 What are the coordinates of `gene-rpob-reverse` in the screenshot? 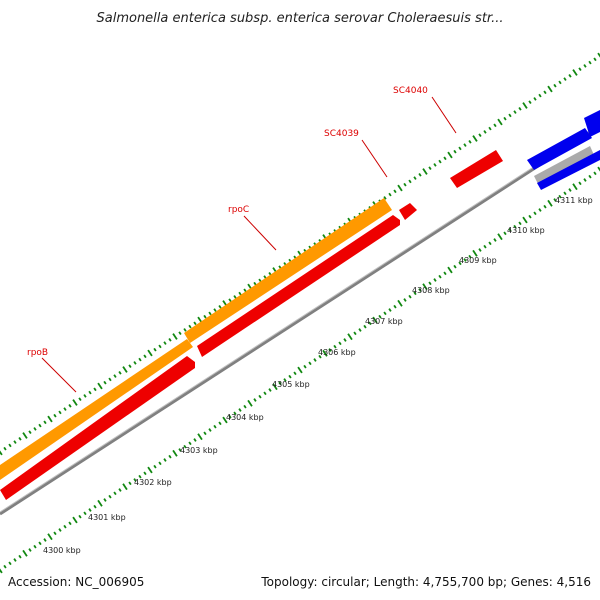 It's located at (97, 428).